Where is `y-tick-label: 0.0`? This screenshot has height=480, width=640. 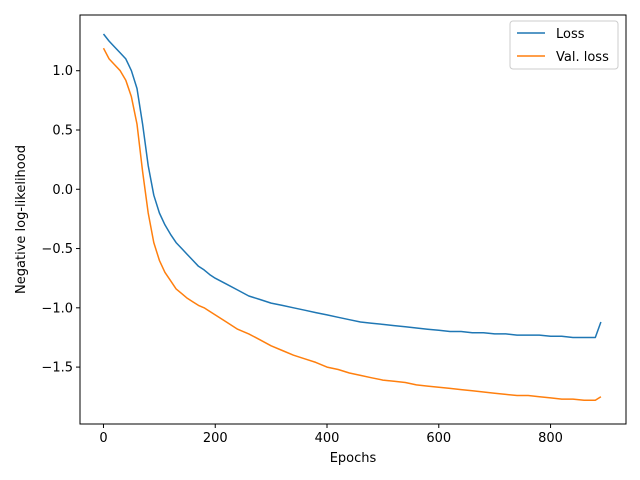
y-tick-label: 0.0 is located at coordinates (62, 190).